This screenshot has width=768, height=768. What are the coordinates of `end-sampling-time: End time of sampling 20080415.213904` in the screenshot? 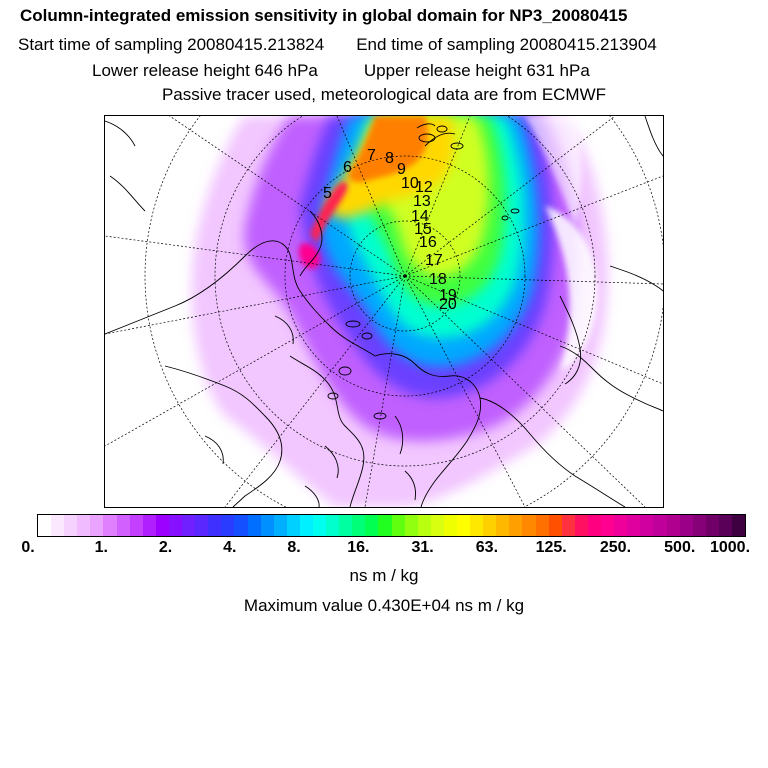 It's located at (506, 44).